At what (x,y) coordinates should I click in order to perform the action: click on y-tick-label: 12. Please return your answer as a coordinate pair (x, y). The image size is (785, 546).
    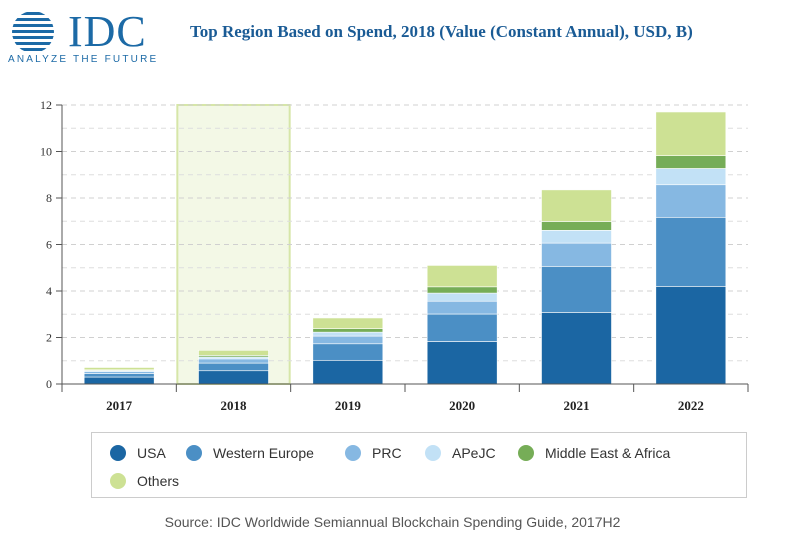
    Looking at the image, I should click on (46, 105).